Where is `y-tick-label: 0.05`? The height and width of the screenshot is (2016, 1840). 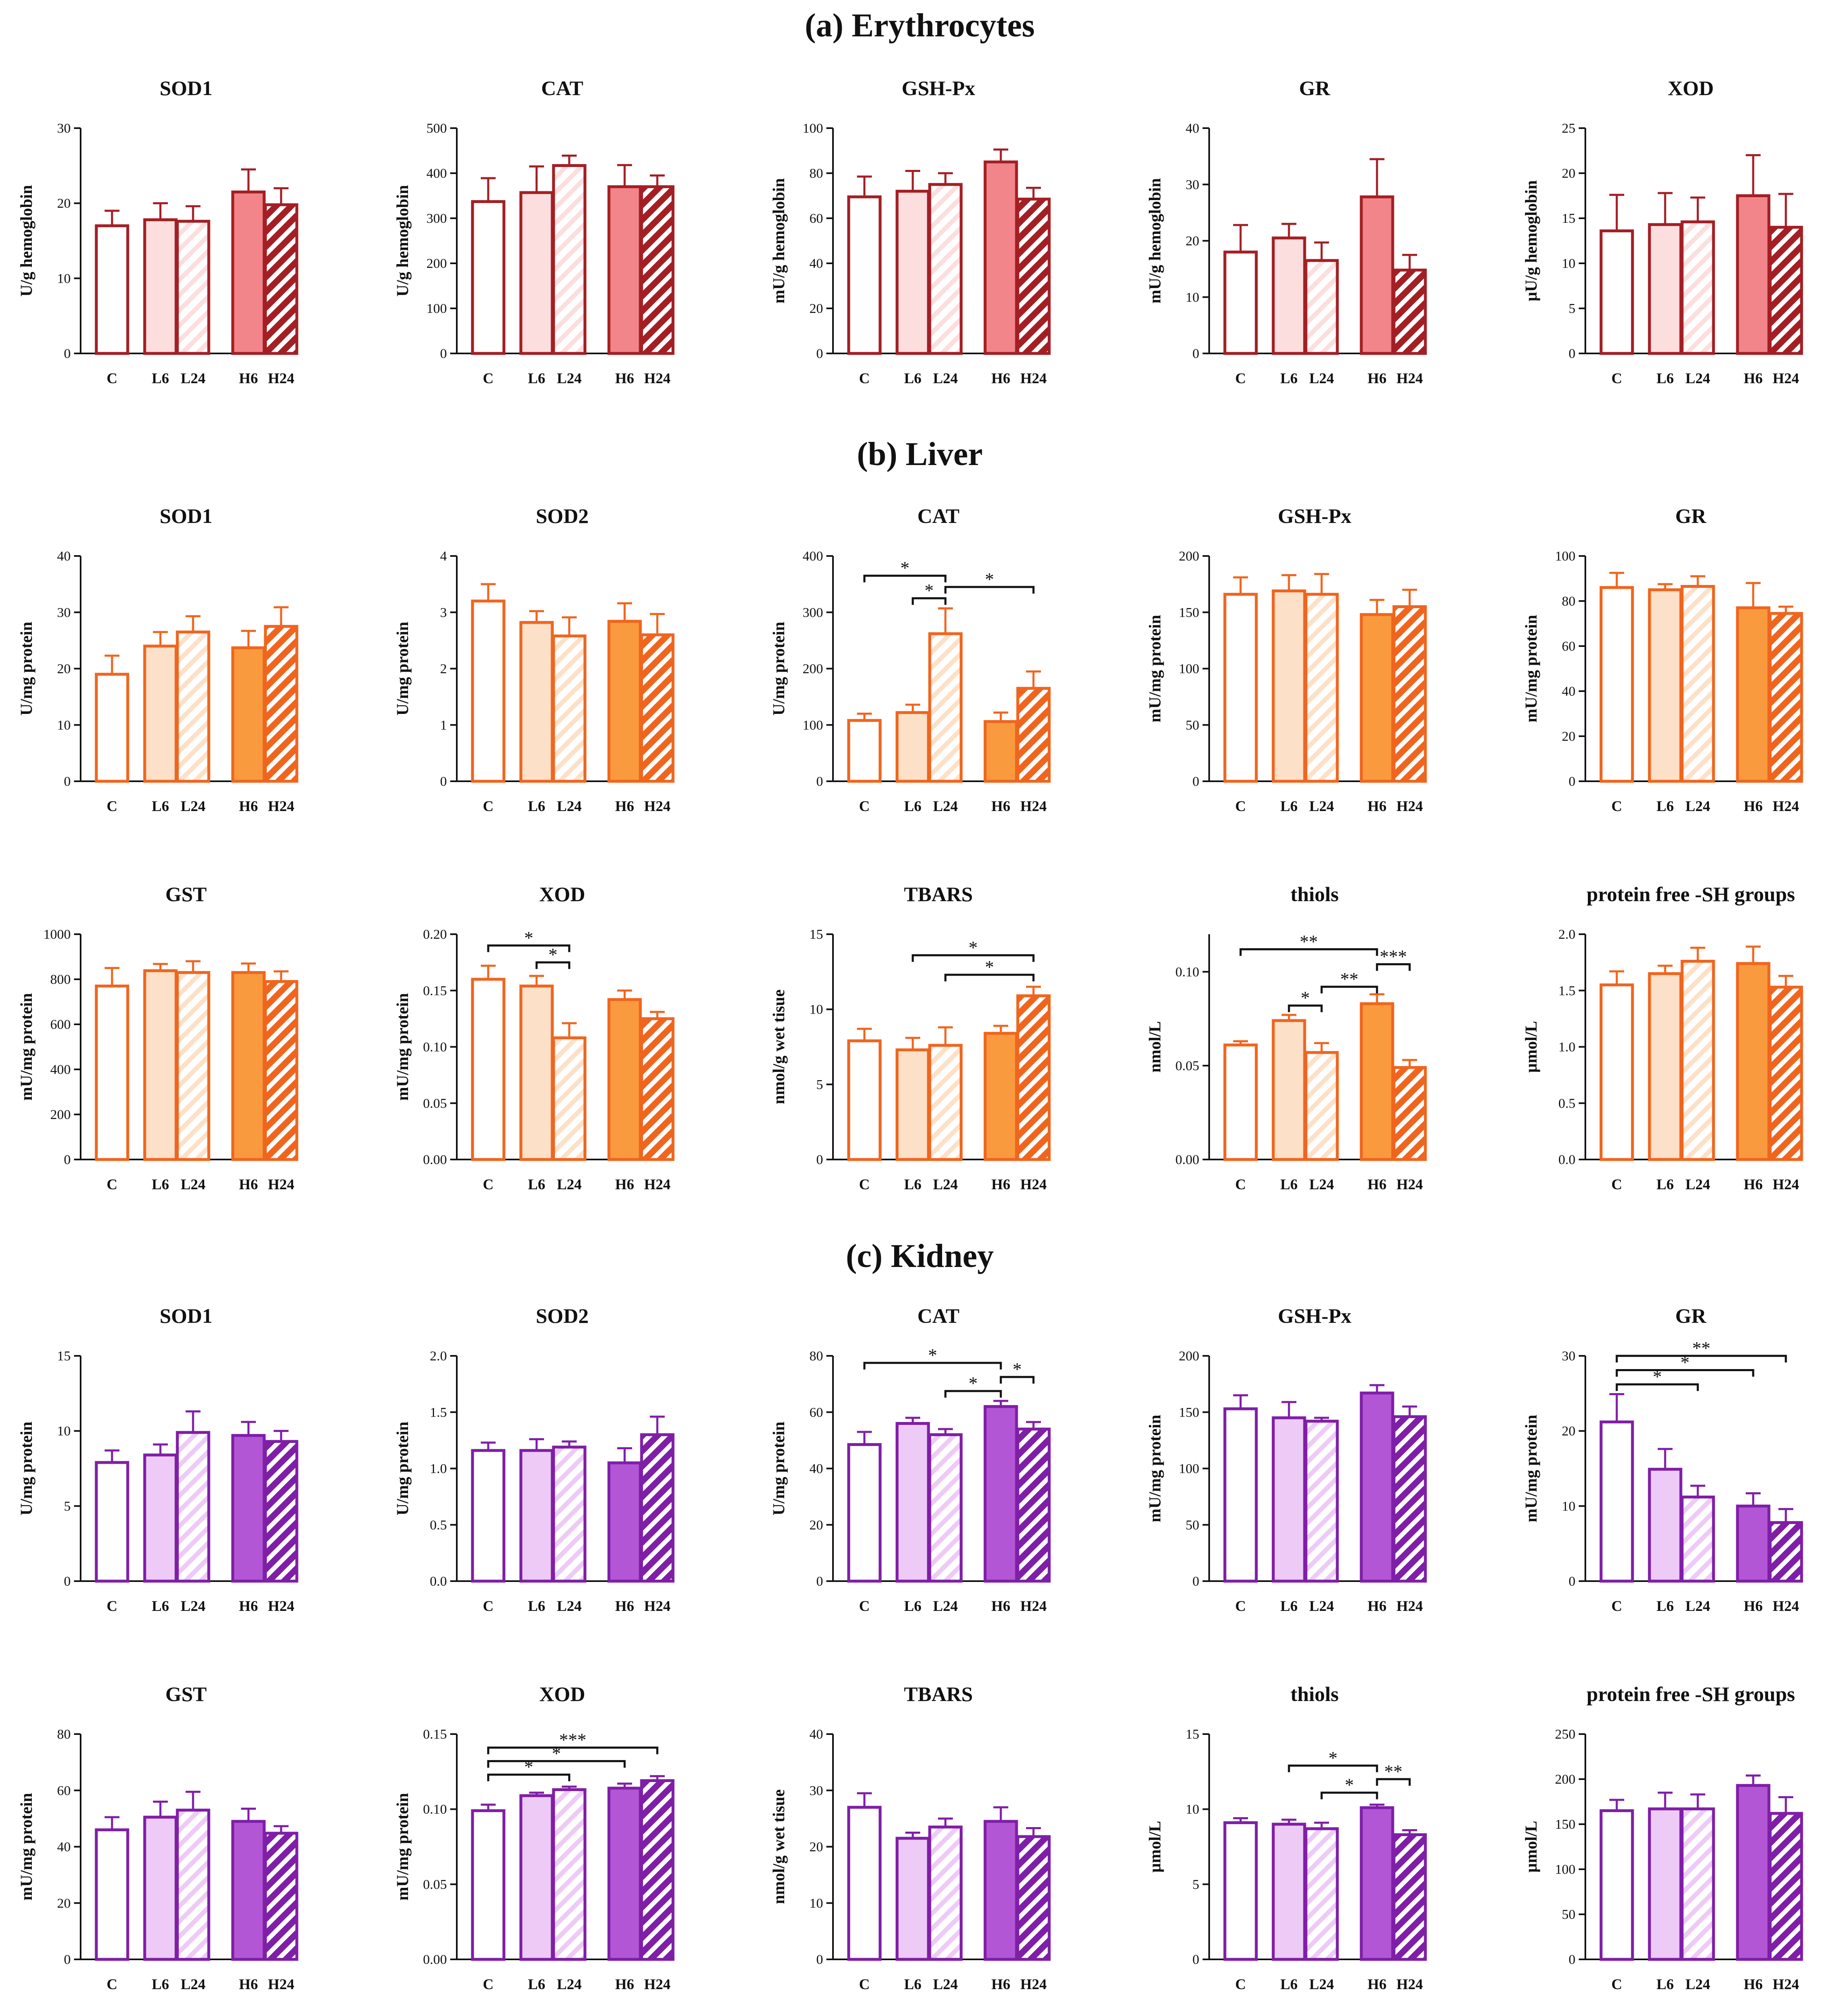
y-tick-label: 0.05 is located at coordinates (435, 1103).